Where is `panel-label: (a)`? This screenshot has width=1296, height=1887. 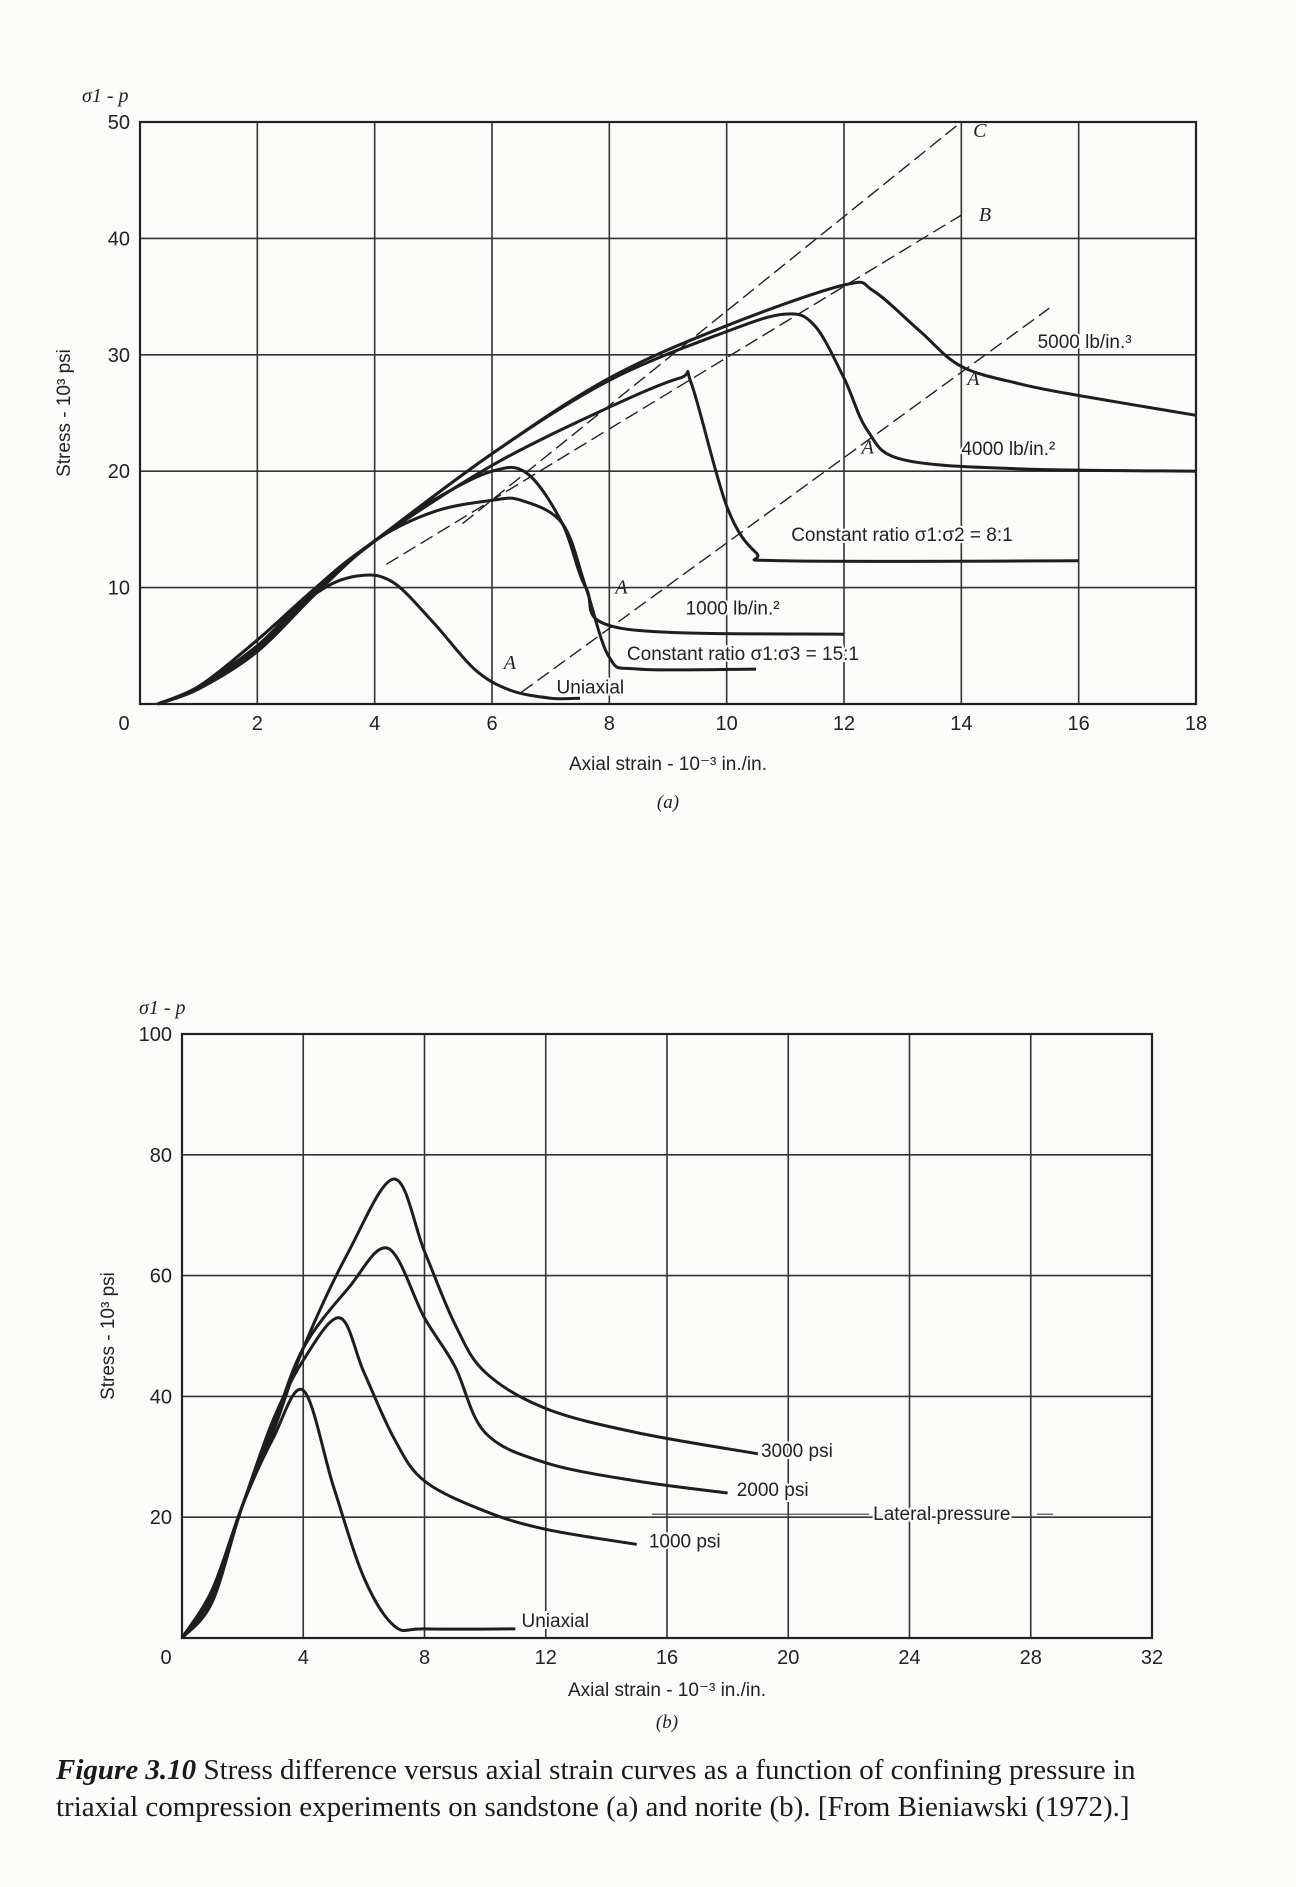 panel-label: (a) is located at coordinates (668, 802).